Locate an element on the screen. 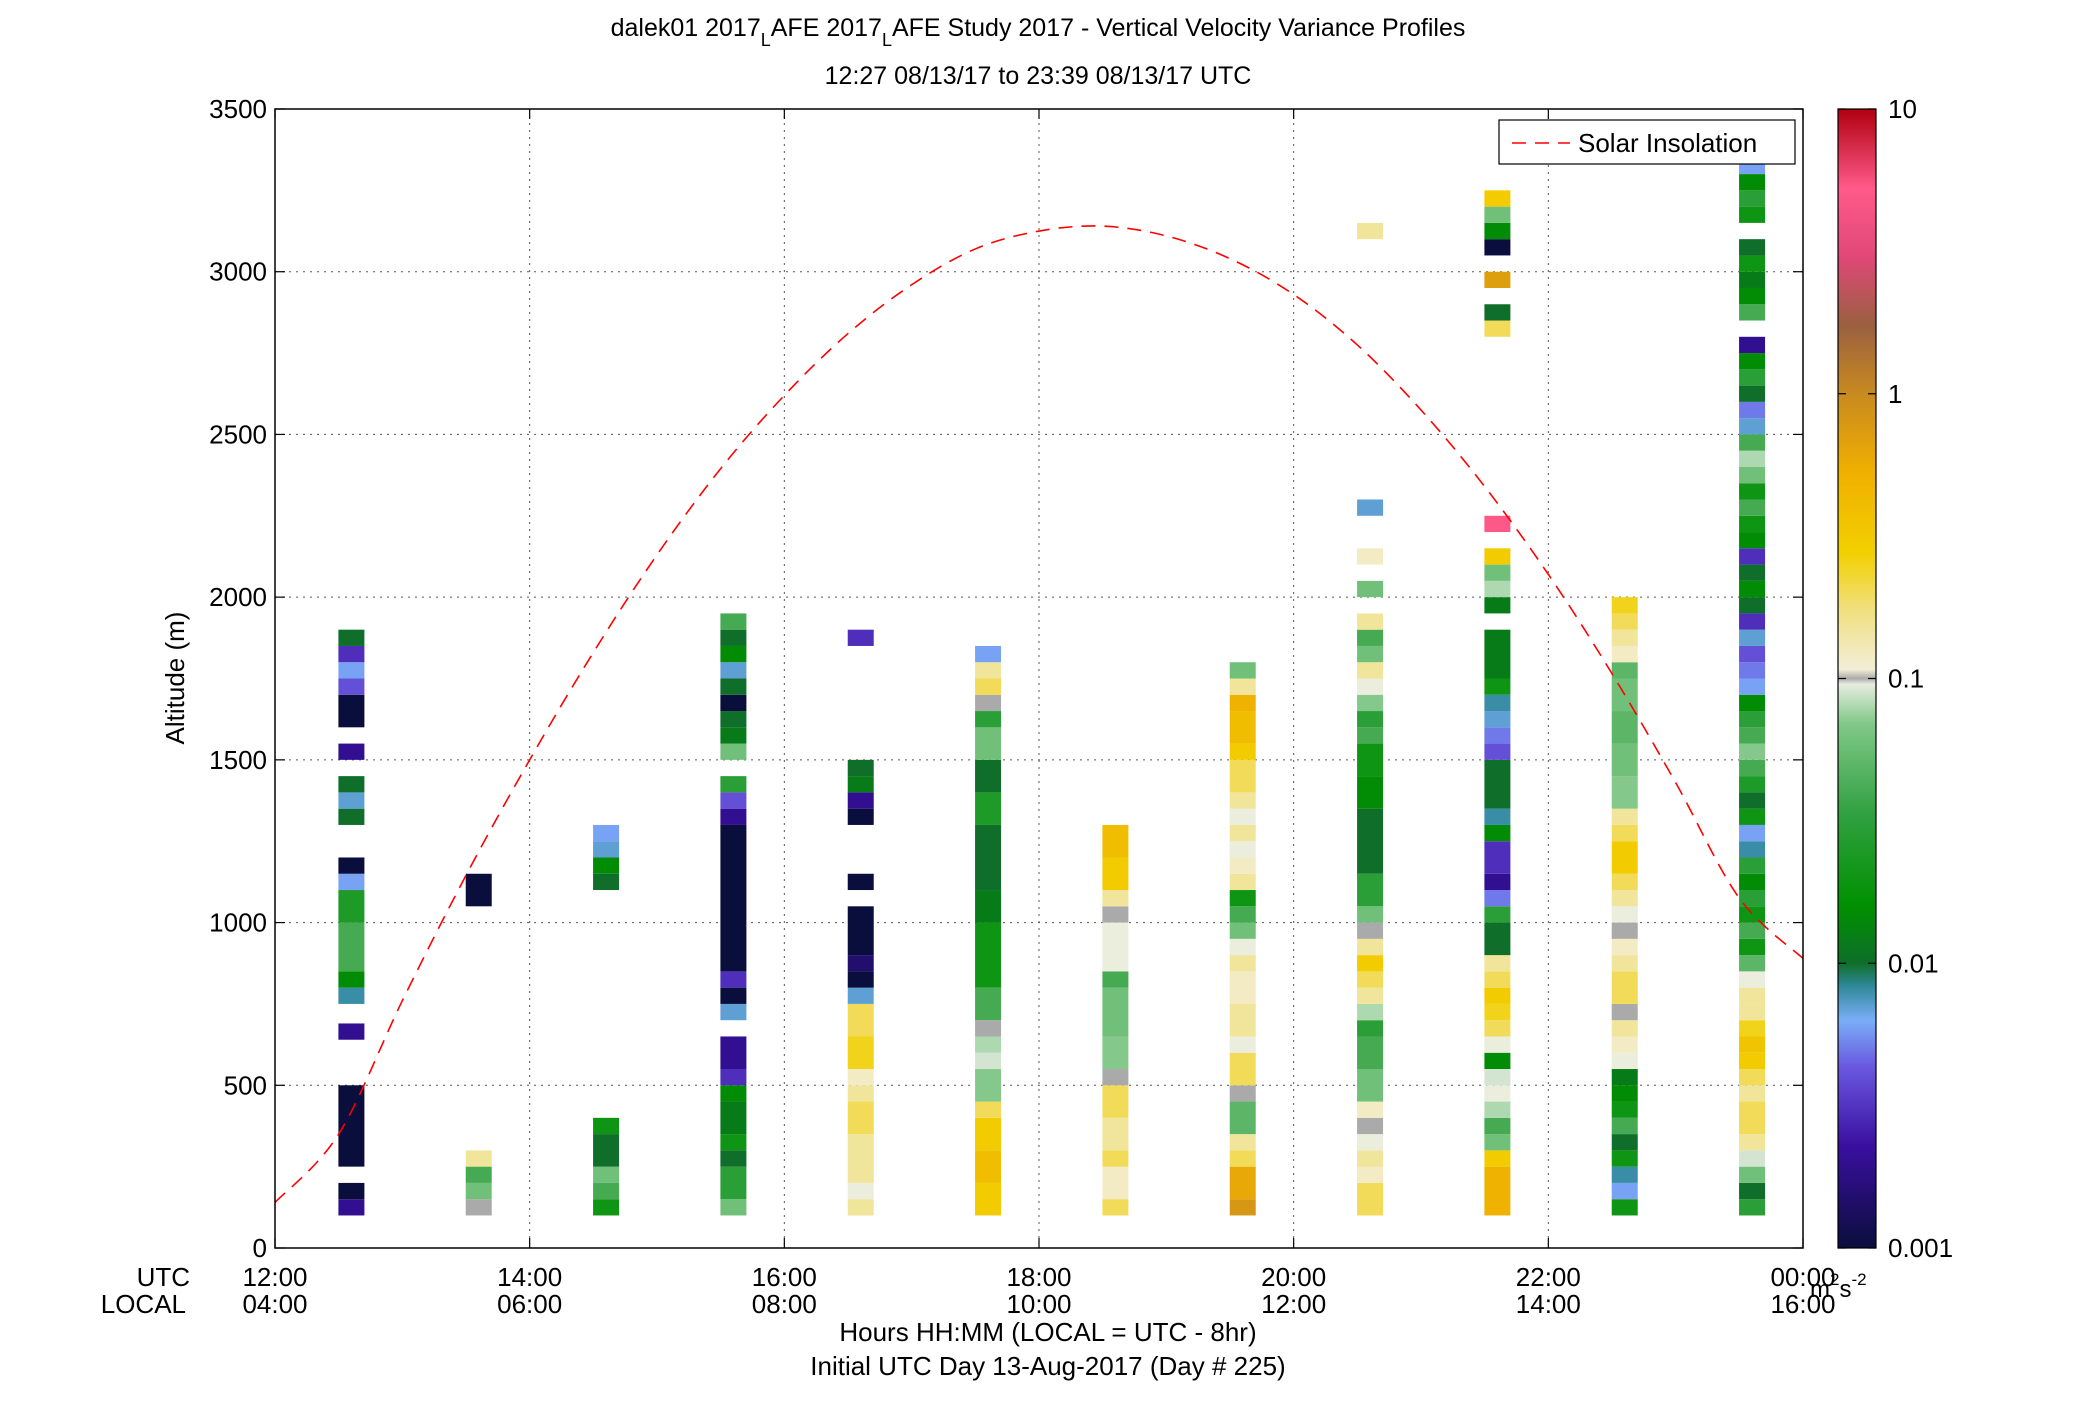  legend-box is located at coordinates (1647, 142).